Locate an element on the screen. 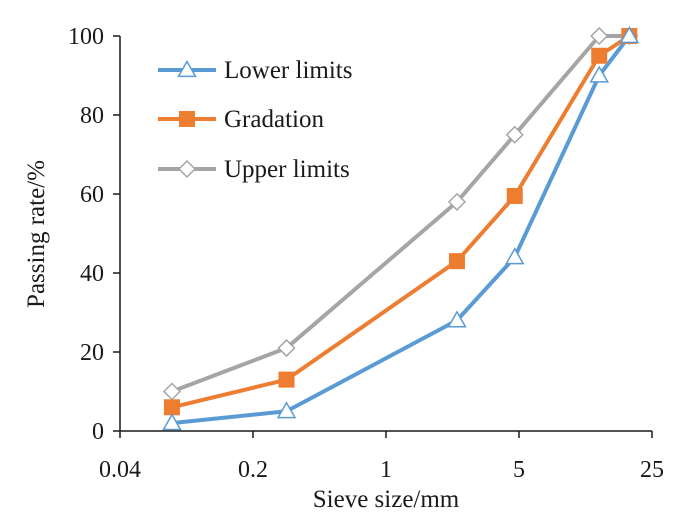 This screenshot has width=691, height=524. legend-label-lower-limits: Lower limits is located at coordinates (288, 70).